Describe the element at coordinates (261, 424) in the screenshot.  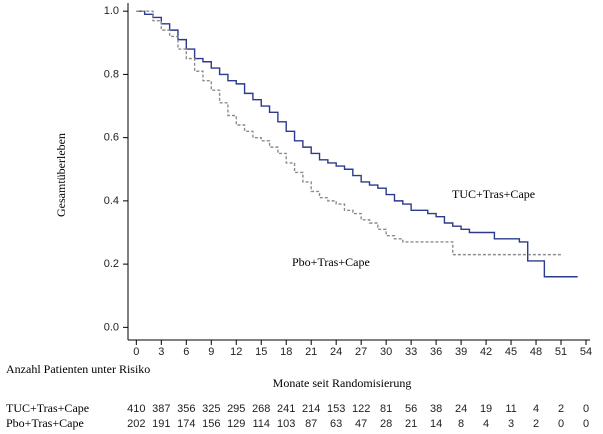
I see `risk-count: 114` at that location.